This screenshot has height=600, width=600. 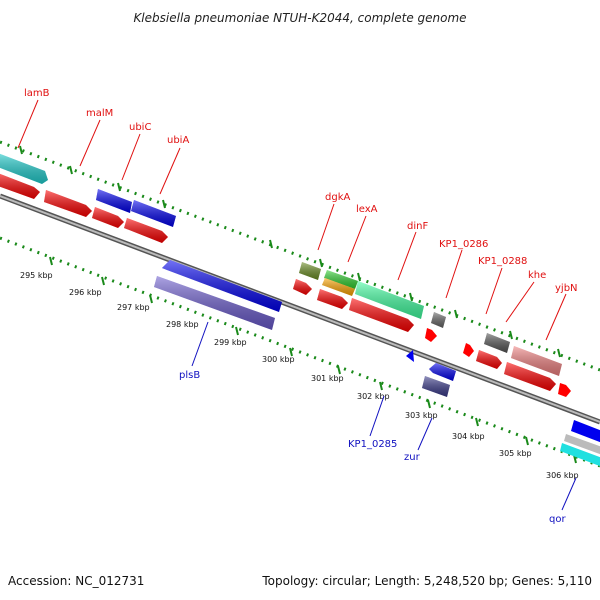 What do you see at coordinates (108, 217) in the screenshot?
I see `gene-ubiC-red` at bounding box center [108, 217].